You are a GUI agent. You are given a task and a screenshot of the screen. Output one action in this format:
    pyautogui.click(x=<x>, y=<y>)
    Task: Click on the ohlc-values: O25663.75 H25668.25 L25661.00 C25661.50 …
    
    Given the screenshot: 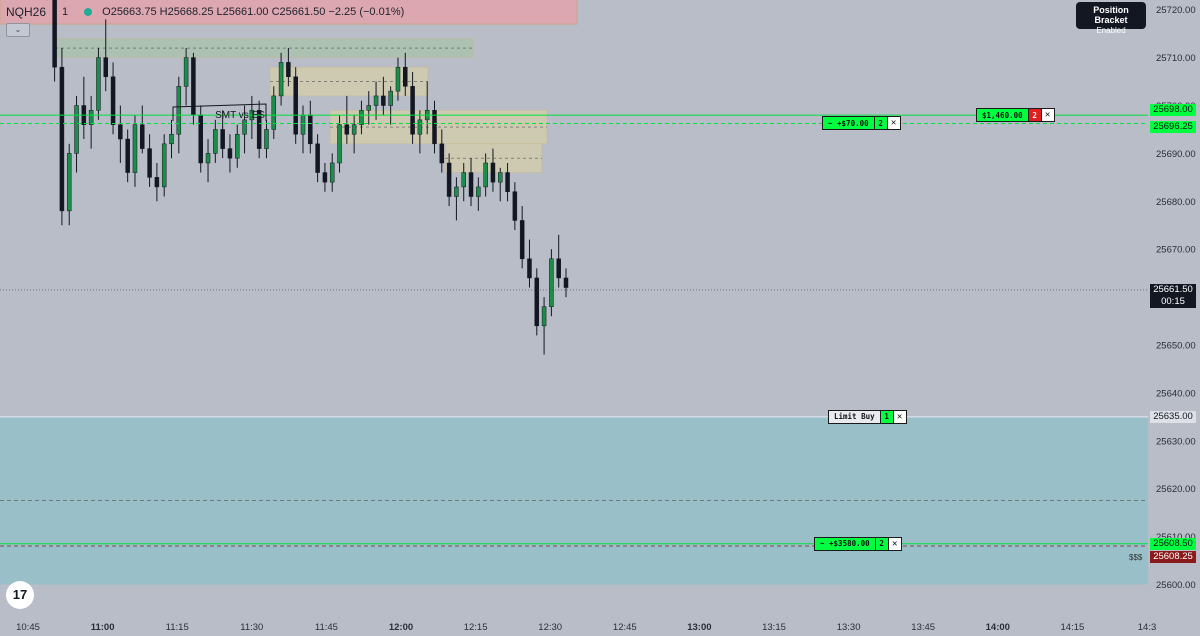 What is the action you would take?
    pyautogui.click(x=253, y=12)
    